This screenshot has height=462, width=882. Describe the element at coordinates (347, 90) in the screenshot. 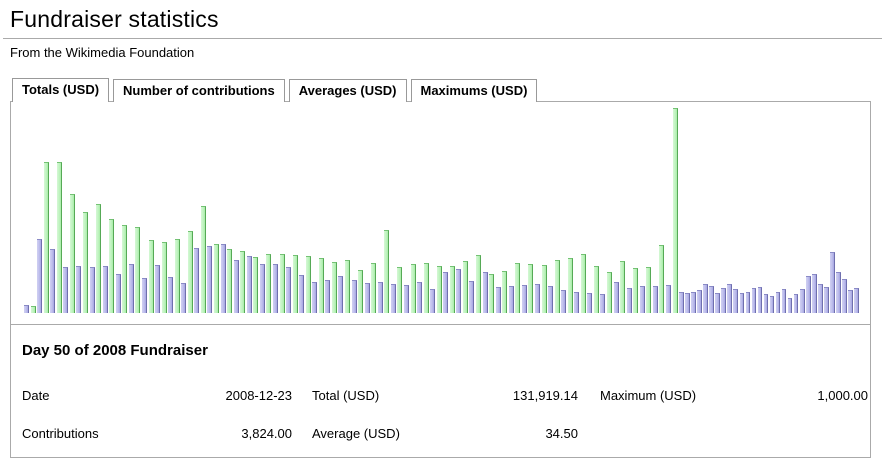

I see `tab-averages-usd: Averages (USD)` at that location.